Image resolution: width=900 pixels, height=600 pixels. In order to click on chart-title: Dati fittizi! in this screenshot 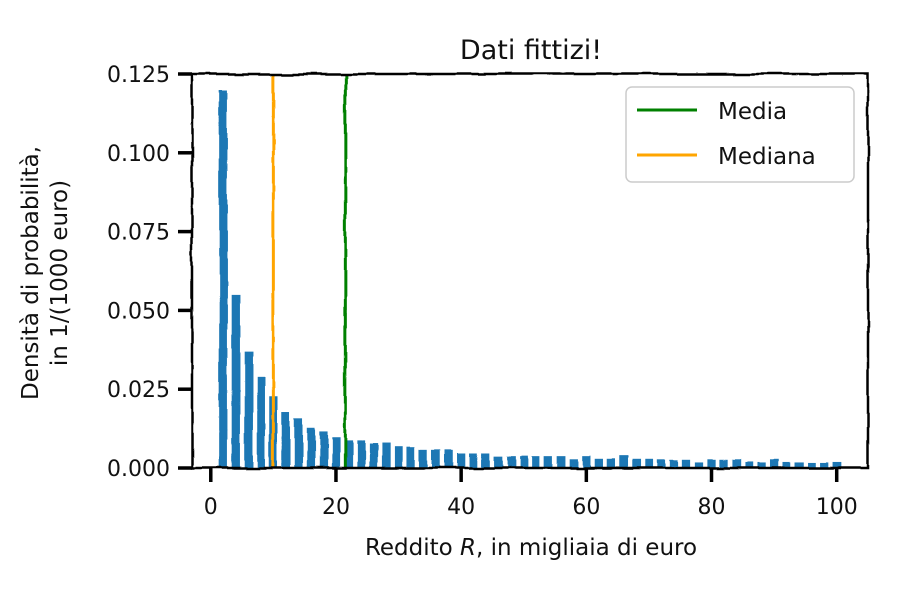, I will do `click(531, 50)`.